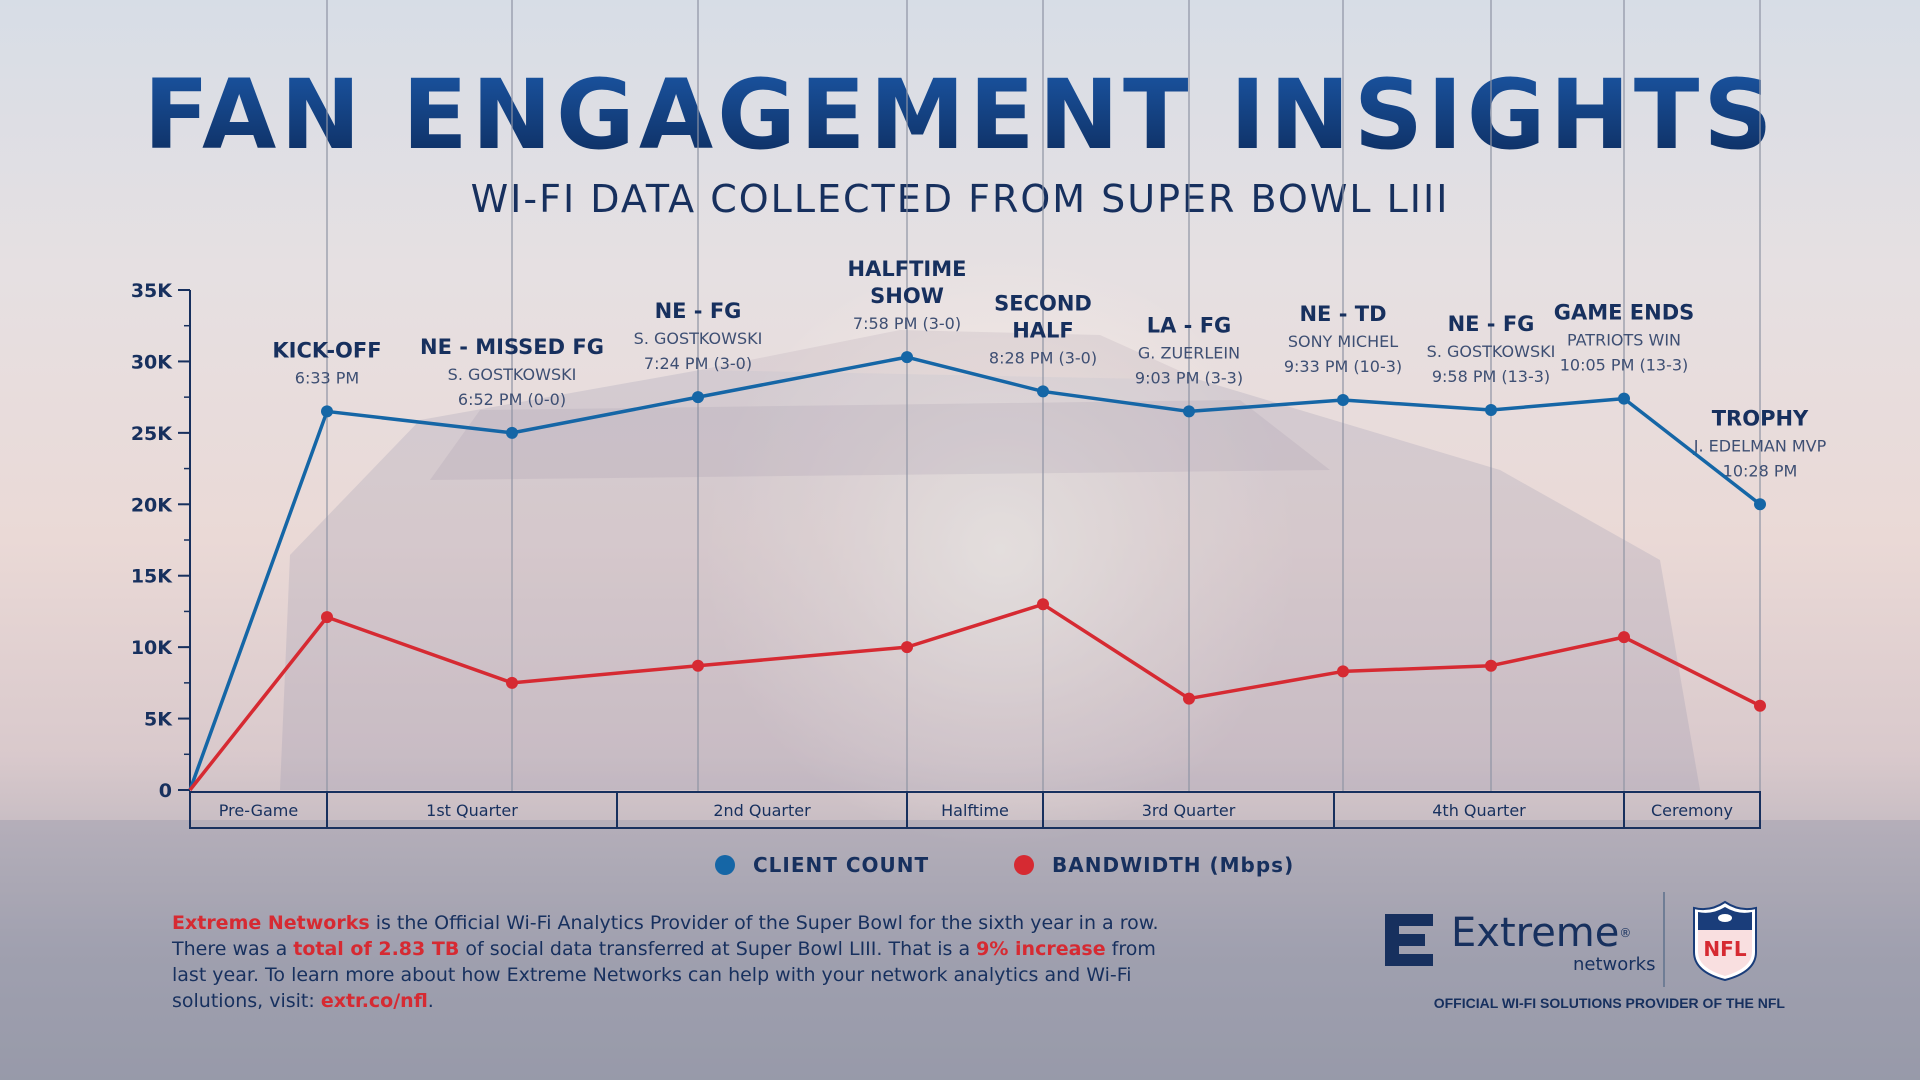 The height and width of the screenshot is (1080, 1920). Describe the element at coordinates (1342, 314) in the screenshot. I see `event-title: NE - TD` at that location.